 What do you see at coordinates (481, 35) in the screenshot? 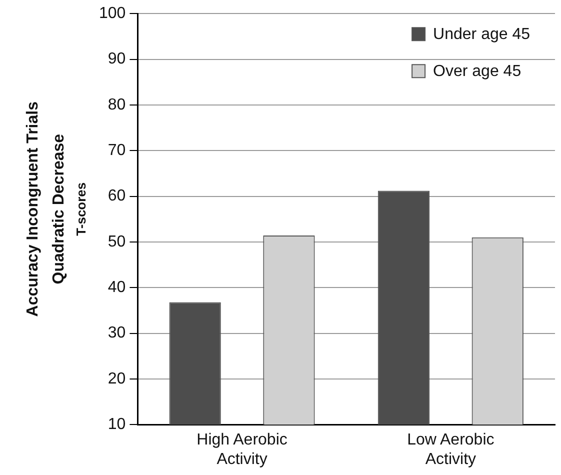
I see `legend-label: Under age 45` at bounding box center [481, 35].